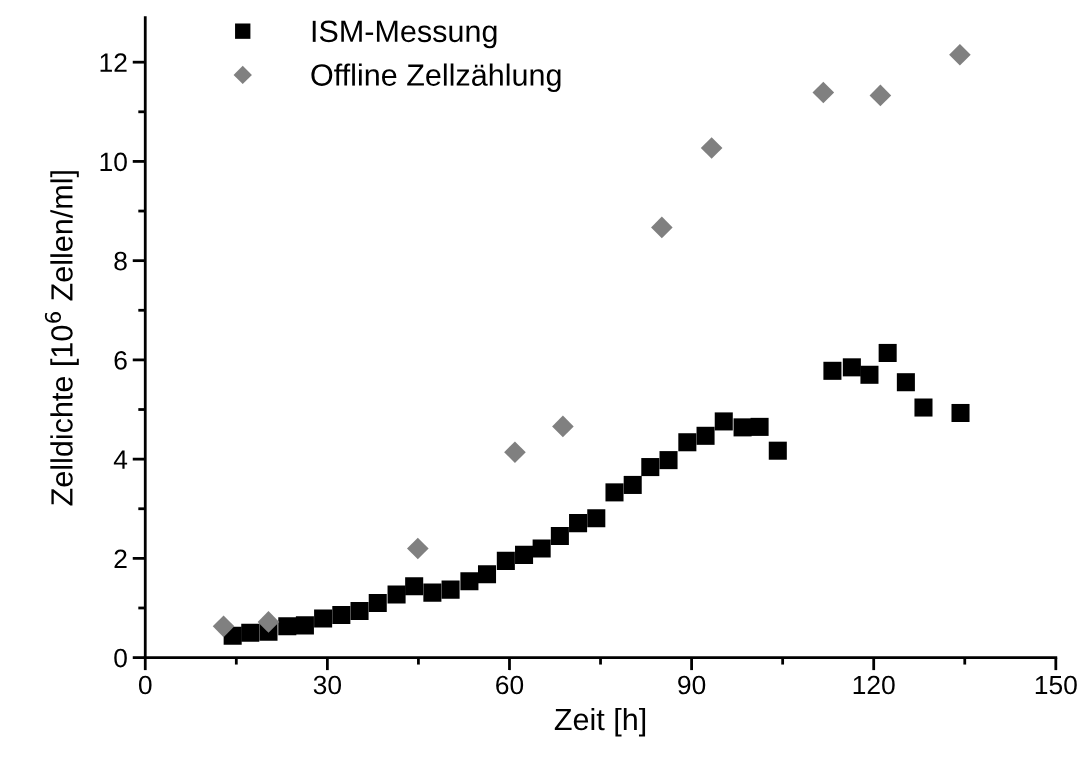  I want to click on y-axis-title: Zelldichte [10$^{6}$ Zellen/ml], so click(61, 338).